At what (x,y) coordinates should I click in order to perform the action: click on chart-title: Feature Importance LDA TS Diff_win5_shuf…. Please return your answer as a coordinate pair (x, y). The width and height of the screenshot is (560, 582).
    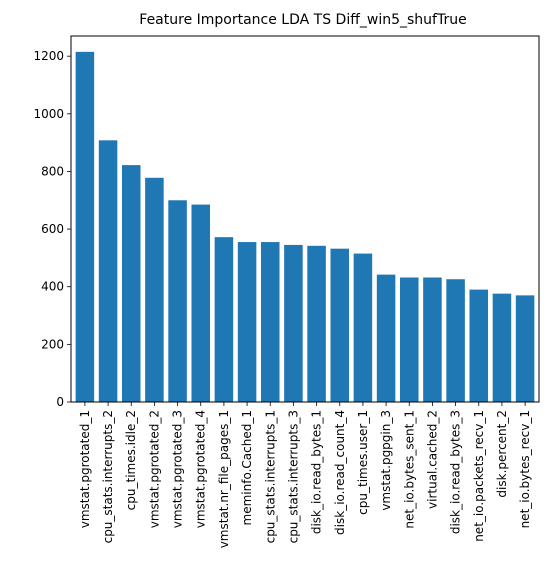
    Looking at the image, I should click on (302, 20).